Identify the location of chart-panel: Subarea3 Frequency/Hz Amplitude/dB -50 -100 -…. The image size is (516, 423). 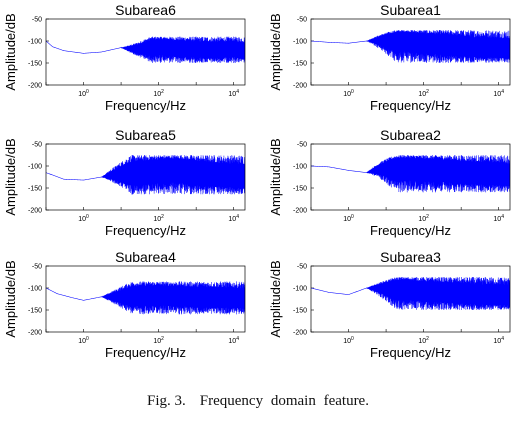
(389, 304).